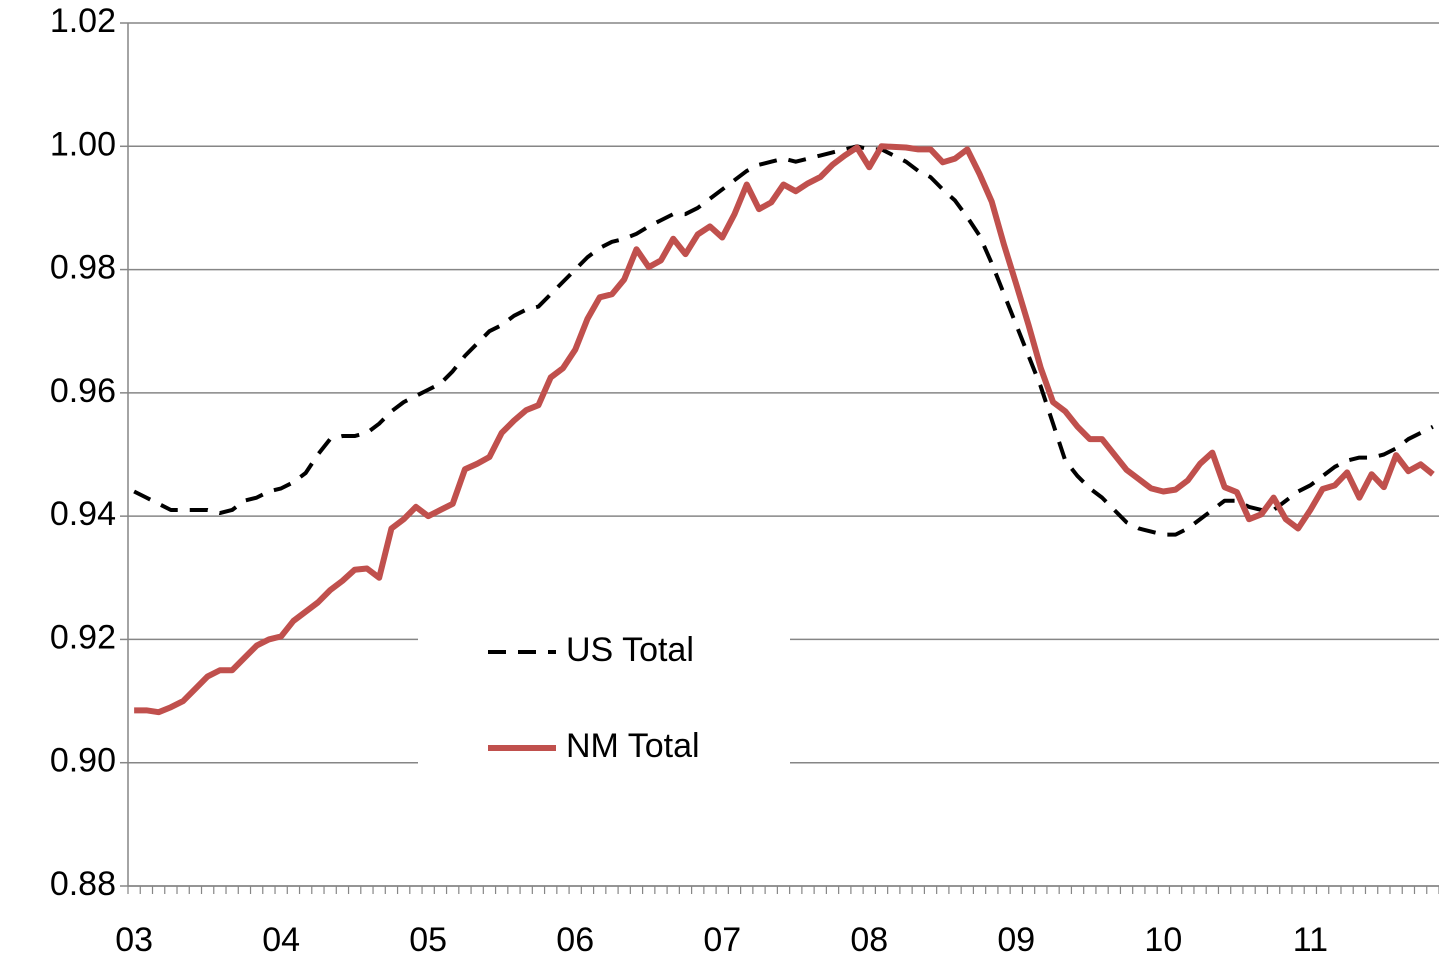  Describe the element at coordinates (1163, 940) in the screenshot. I see `x-tick-label: 10` at that location.